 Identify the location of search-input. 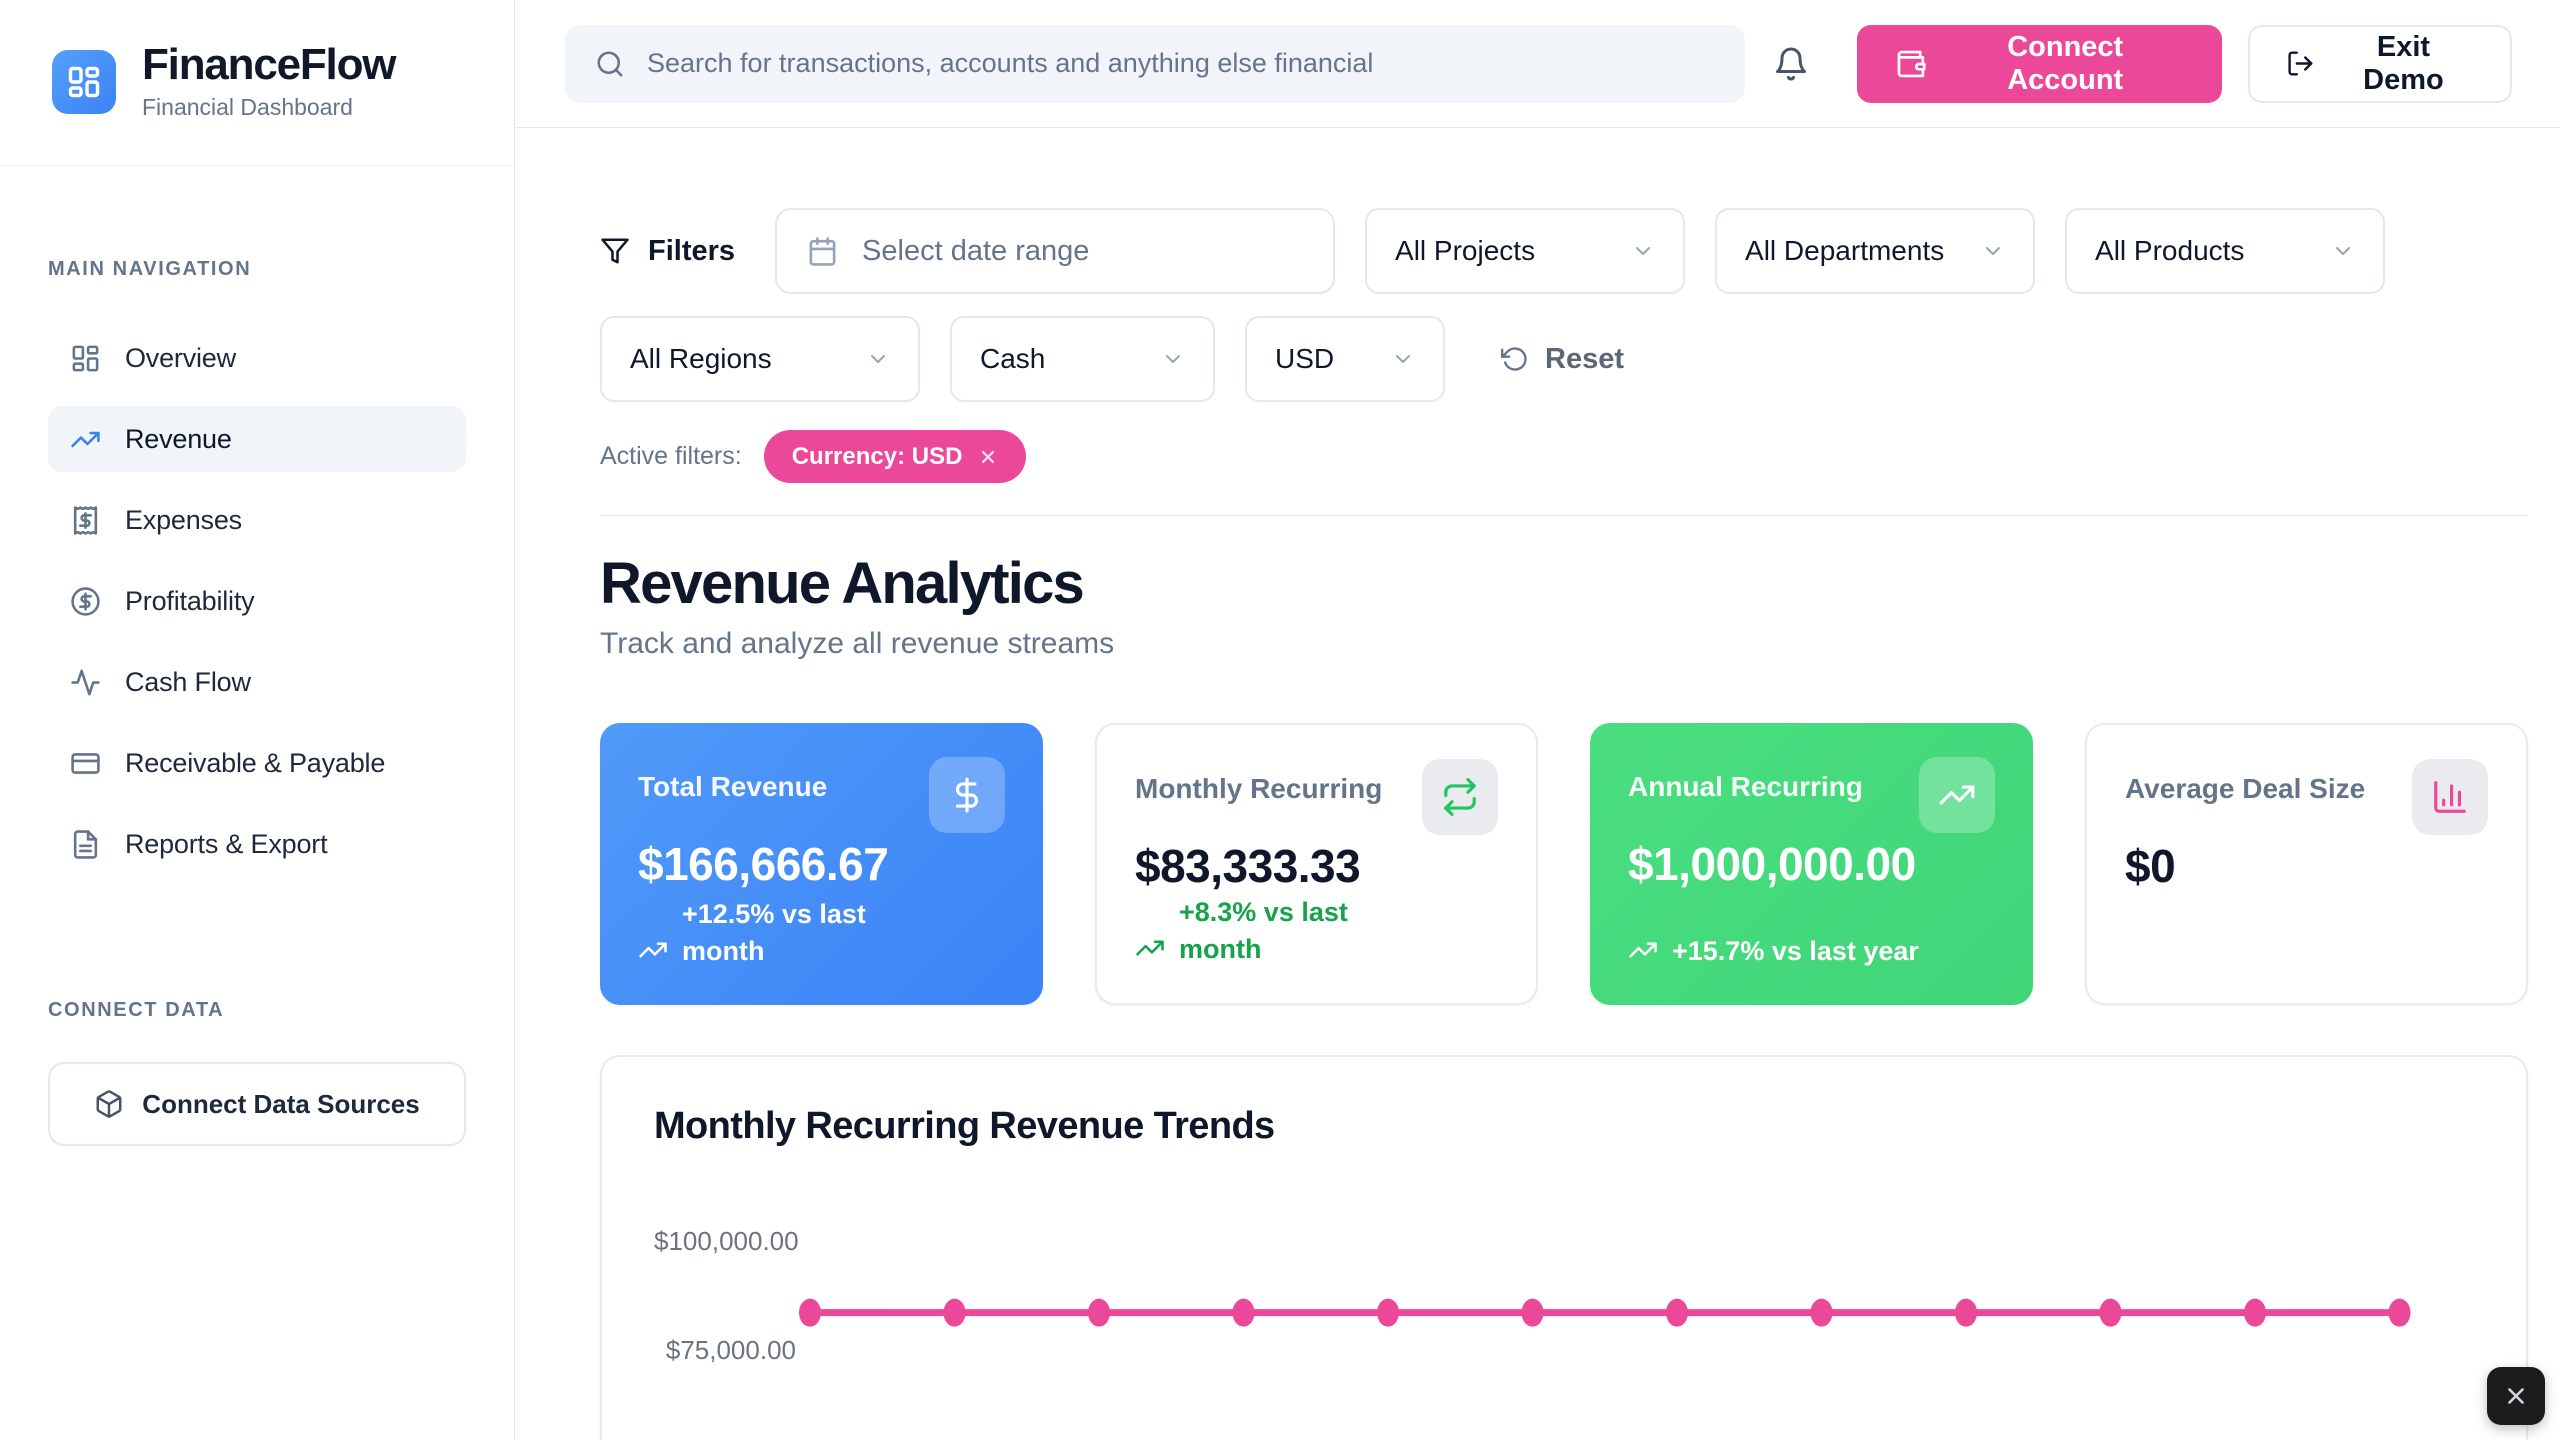
(1181, 63).